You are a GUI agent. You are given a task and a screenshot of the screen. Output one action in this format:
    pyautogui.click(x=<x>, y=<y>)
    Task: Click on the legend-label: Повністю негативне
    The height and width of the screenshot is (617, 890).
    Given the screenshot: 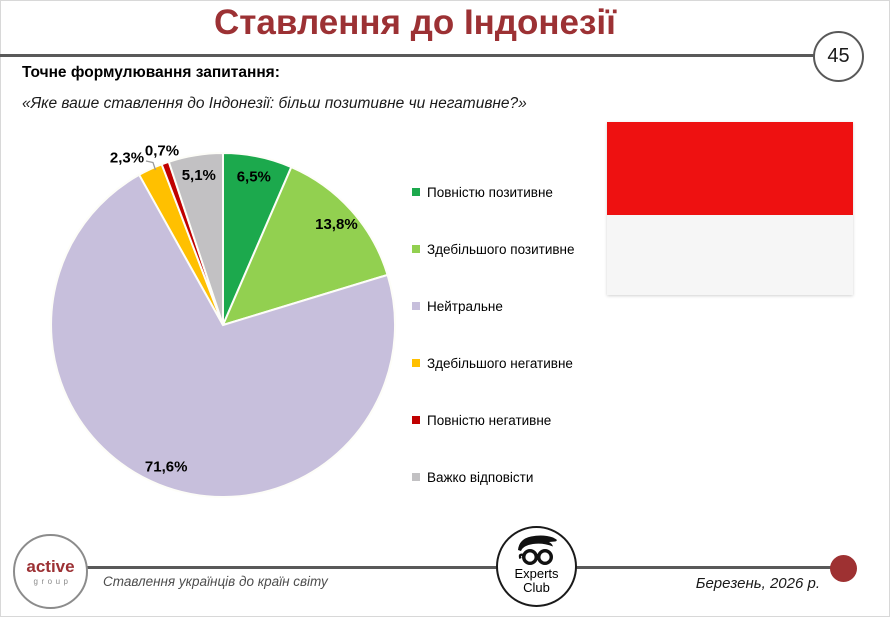 What is the action you would take?
    pyautogui.click(x=489, y=420)
    